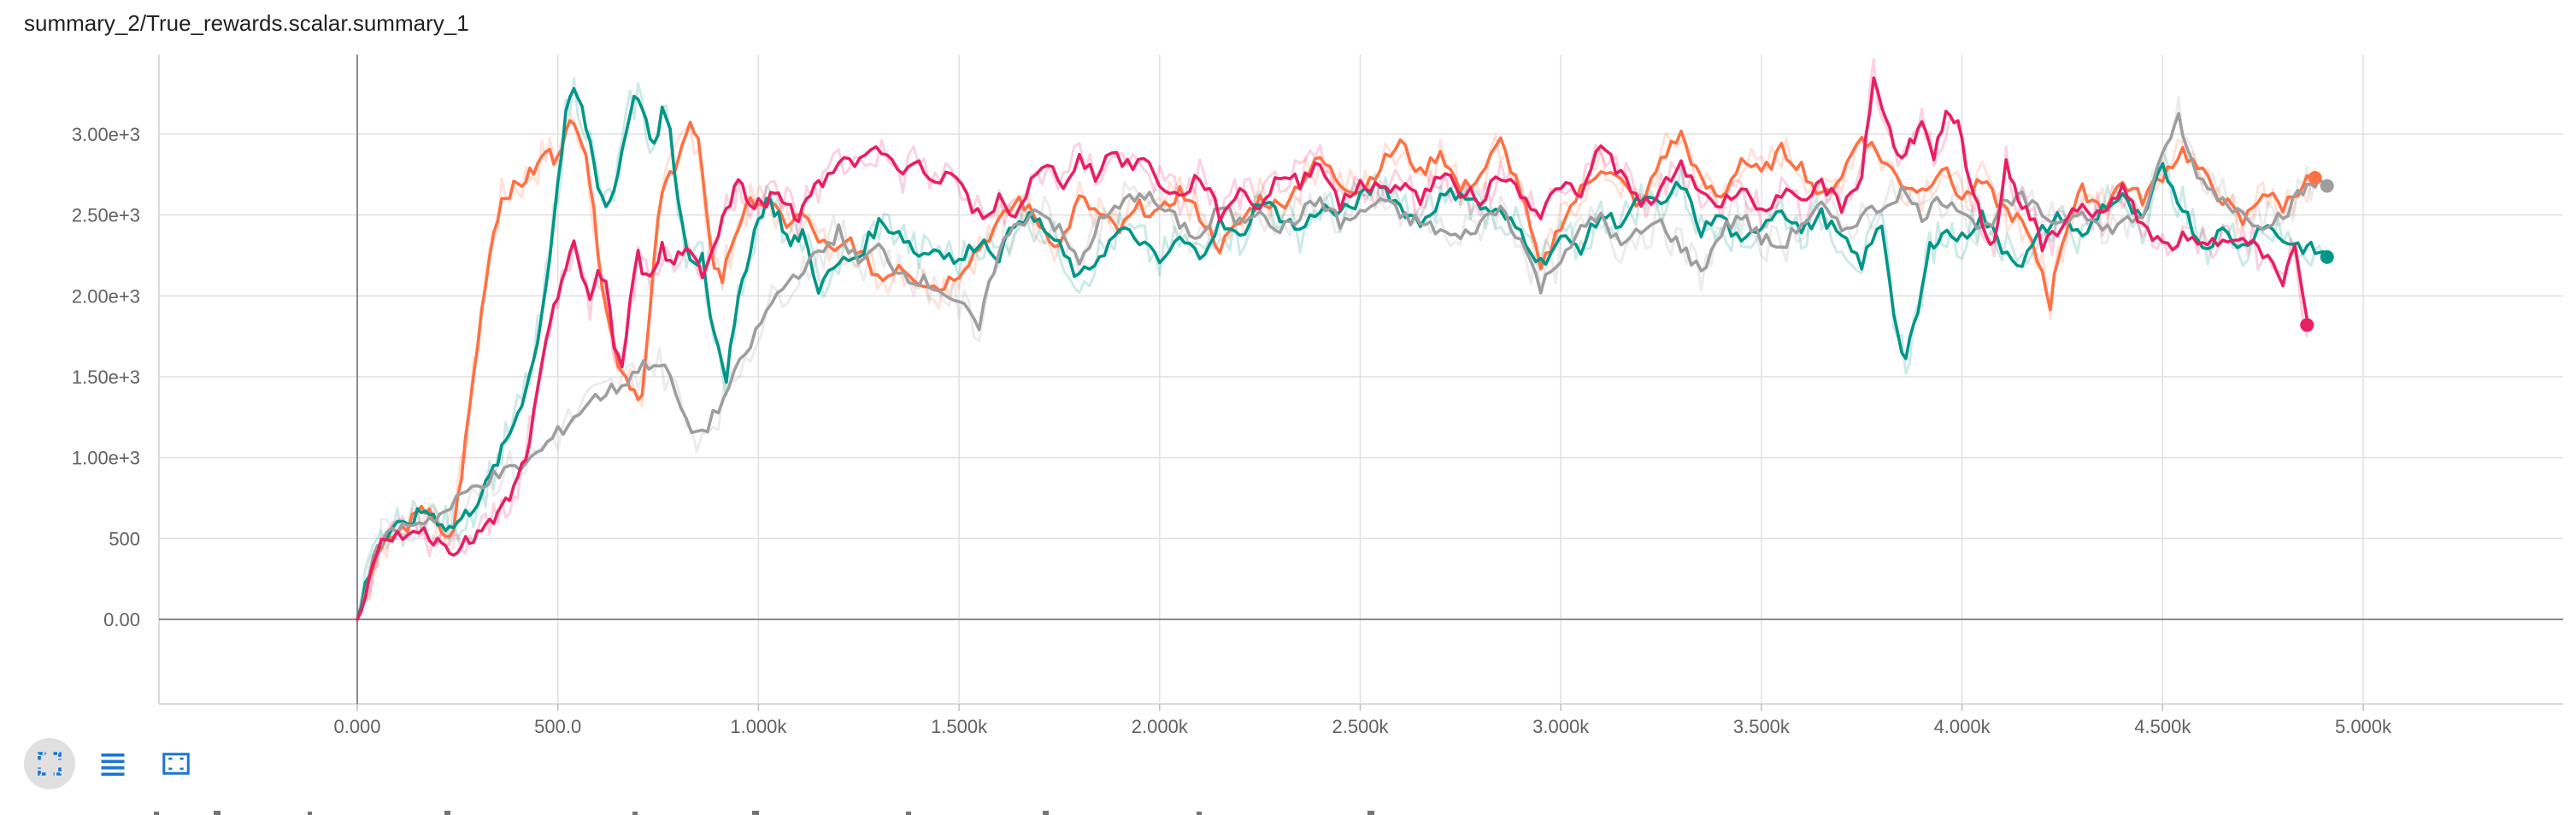  Describe the element at coordinates (959, 726) in the screenshot. I see `x-tick-label: 1.500k` at that location.